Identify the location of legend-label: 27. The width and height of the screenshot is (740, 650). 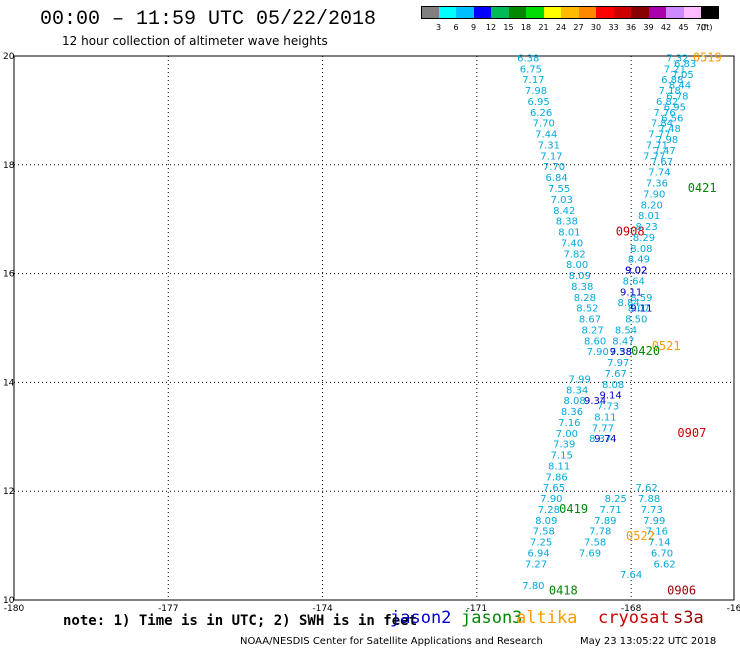
(578, 27).